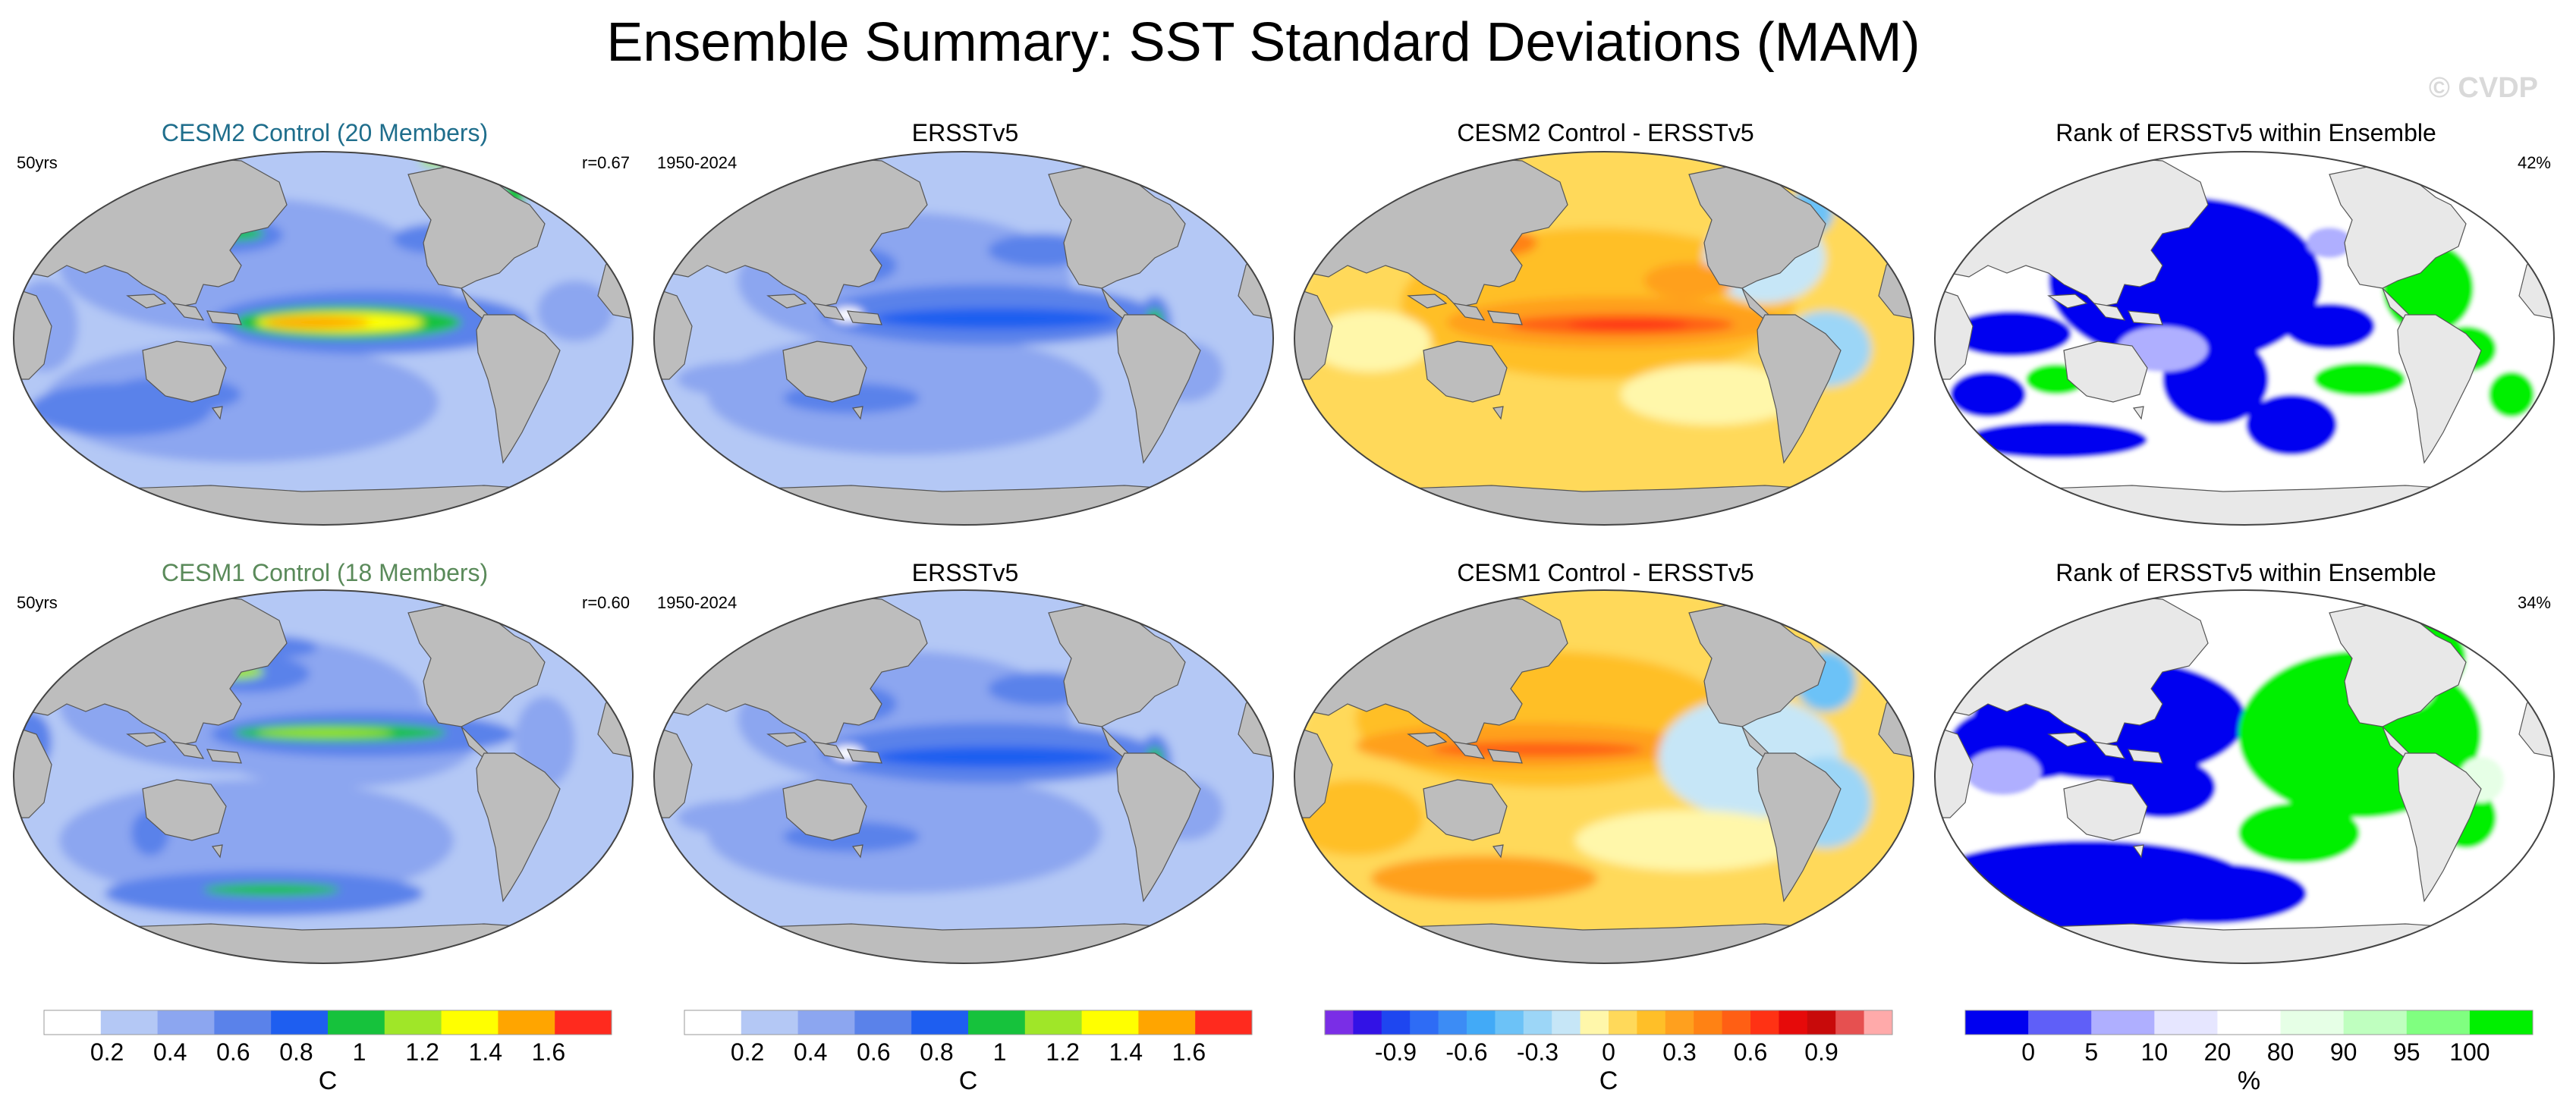 The height and width of the screenshot is (1115, 2576). Describe the element at coordinates (1821, 1052) in the screenshot. I see `colorbar-tick-label: 0.9` at that location.